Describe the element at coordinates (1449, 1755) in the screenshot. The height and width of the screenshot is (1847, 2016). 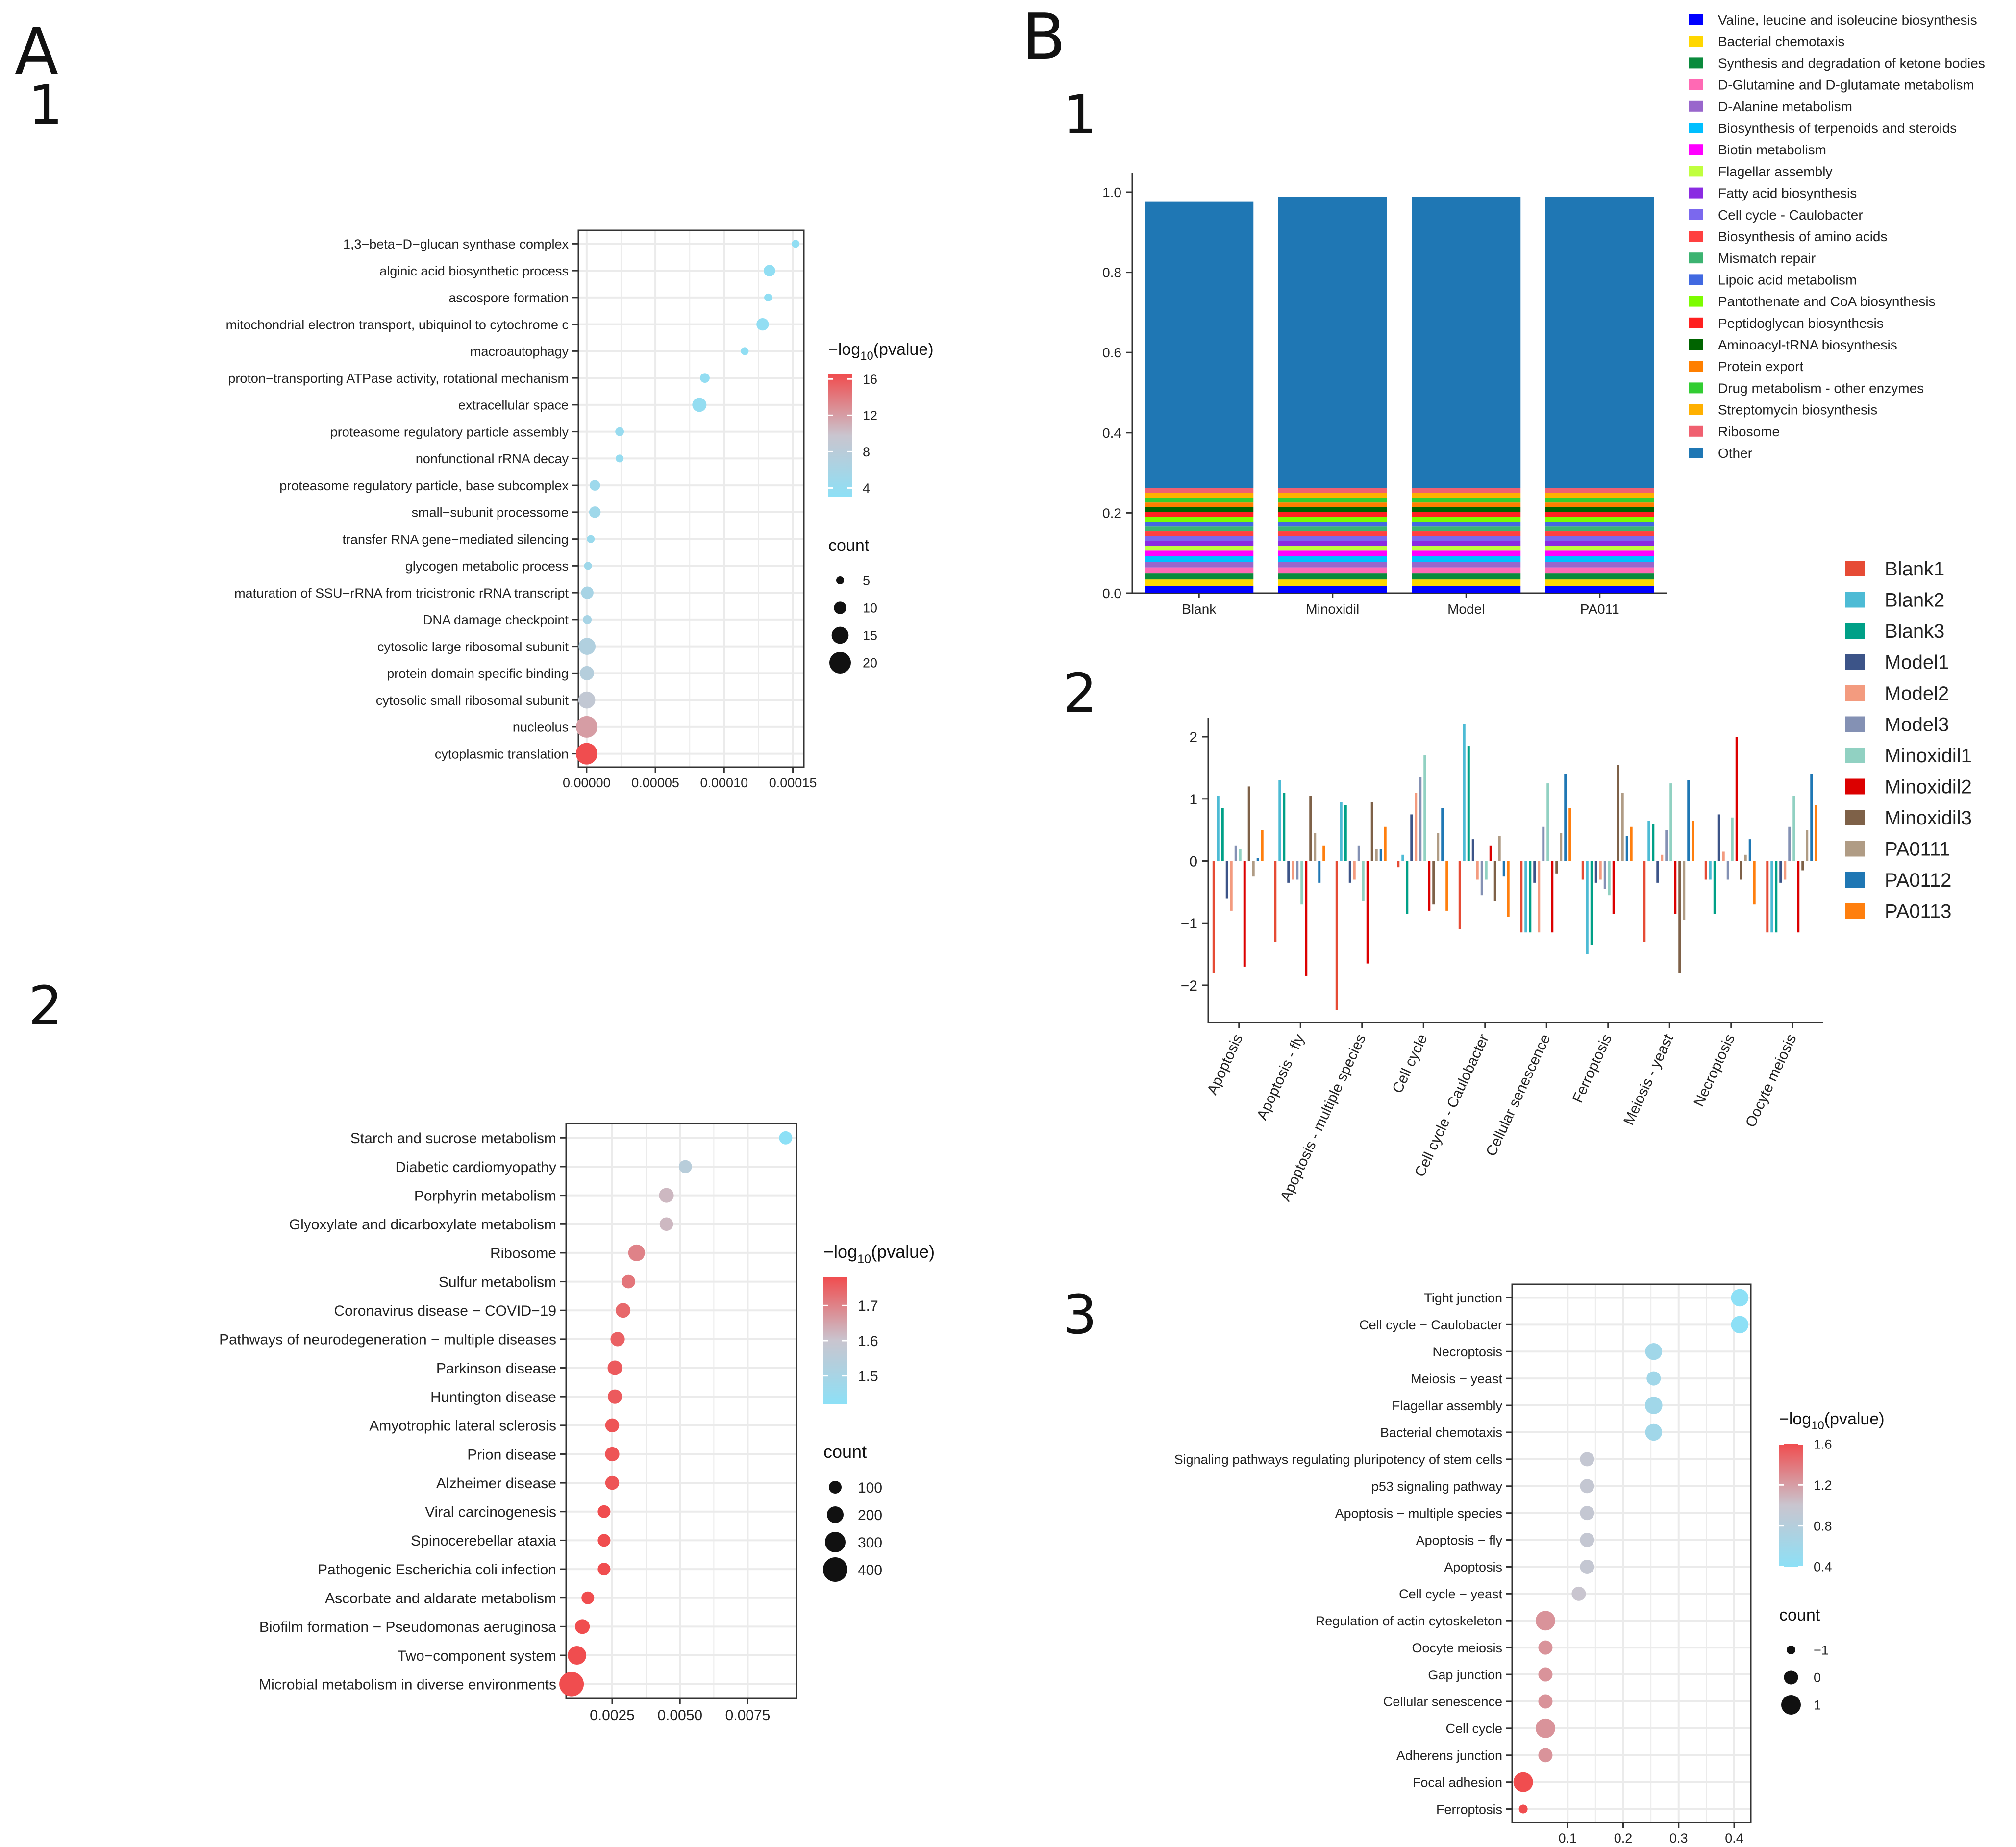
I see `y-tick-label: Adherens junction` at that location.